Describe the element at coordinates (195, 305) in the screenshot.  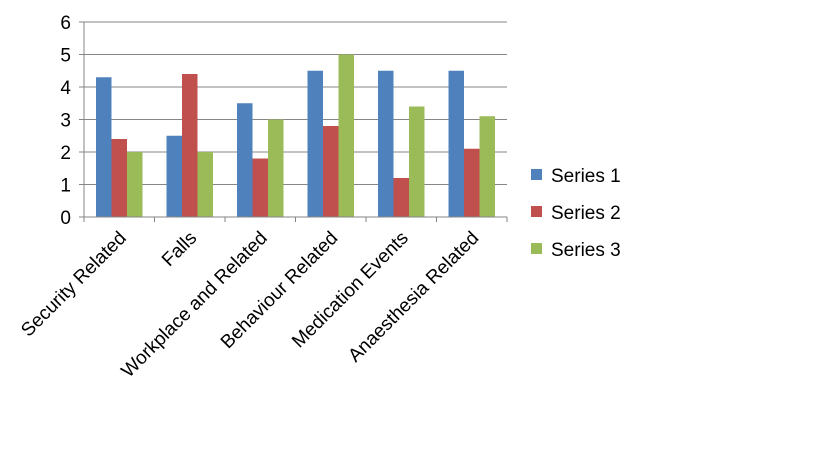
I see `x-tick-label: Workplace and Related` at that location.